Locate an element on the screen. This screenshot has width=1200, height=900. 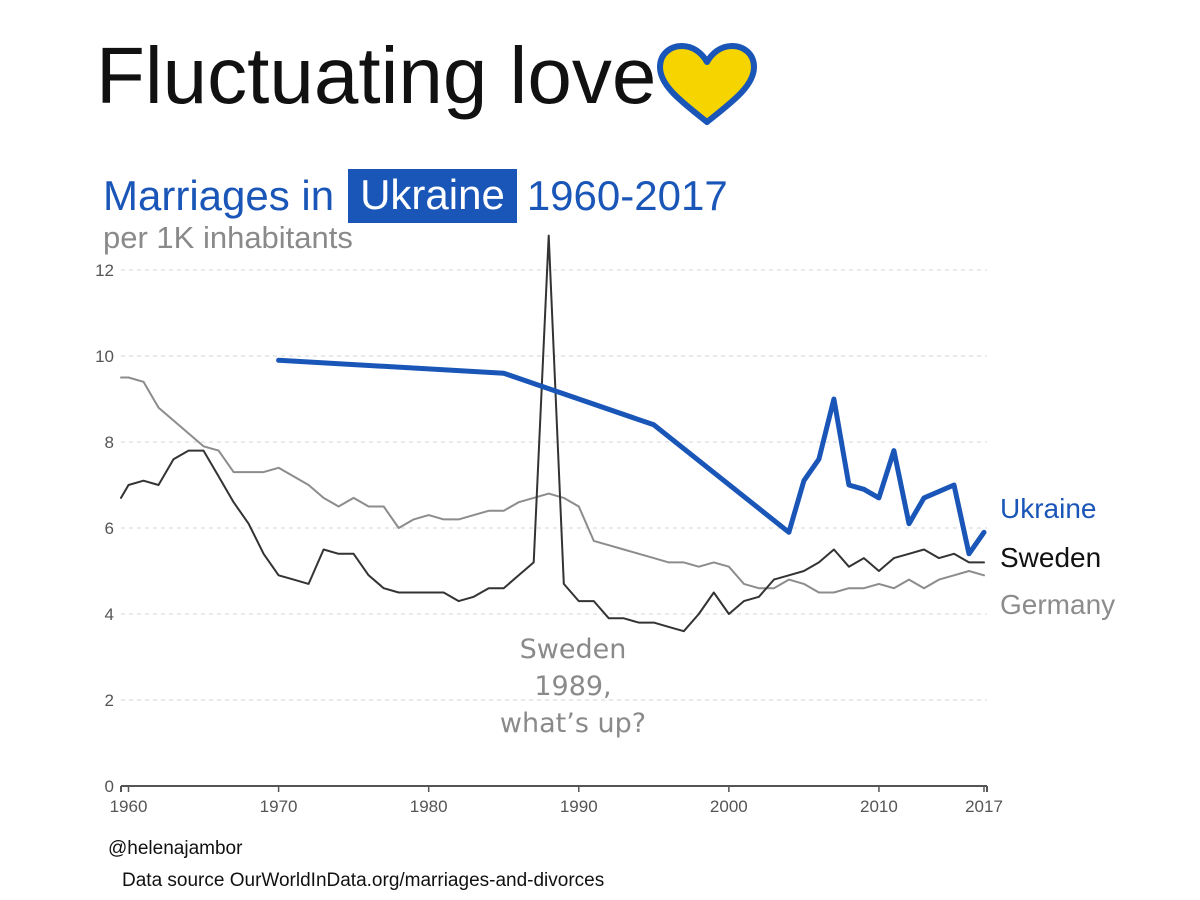
chart-subtitle: Marriages in Ukraine 1960-2017 is located at coordinates (415, 196).